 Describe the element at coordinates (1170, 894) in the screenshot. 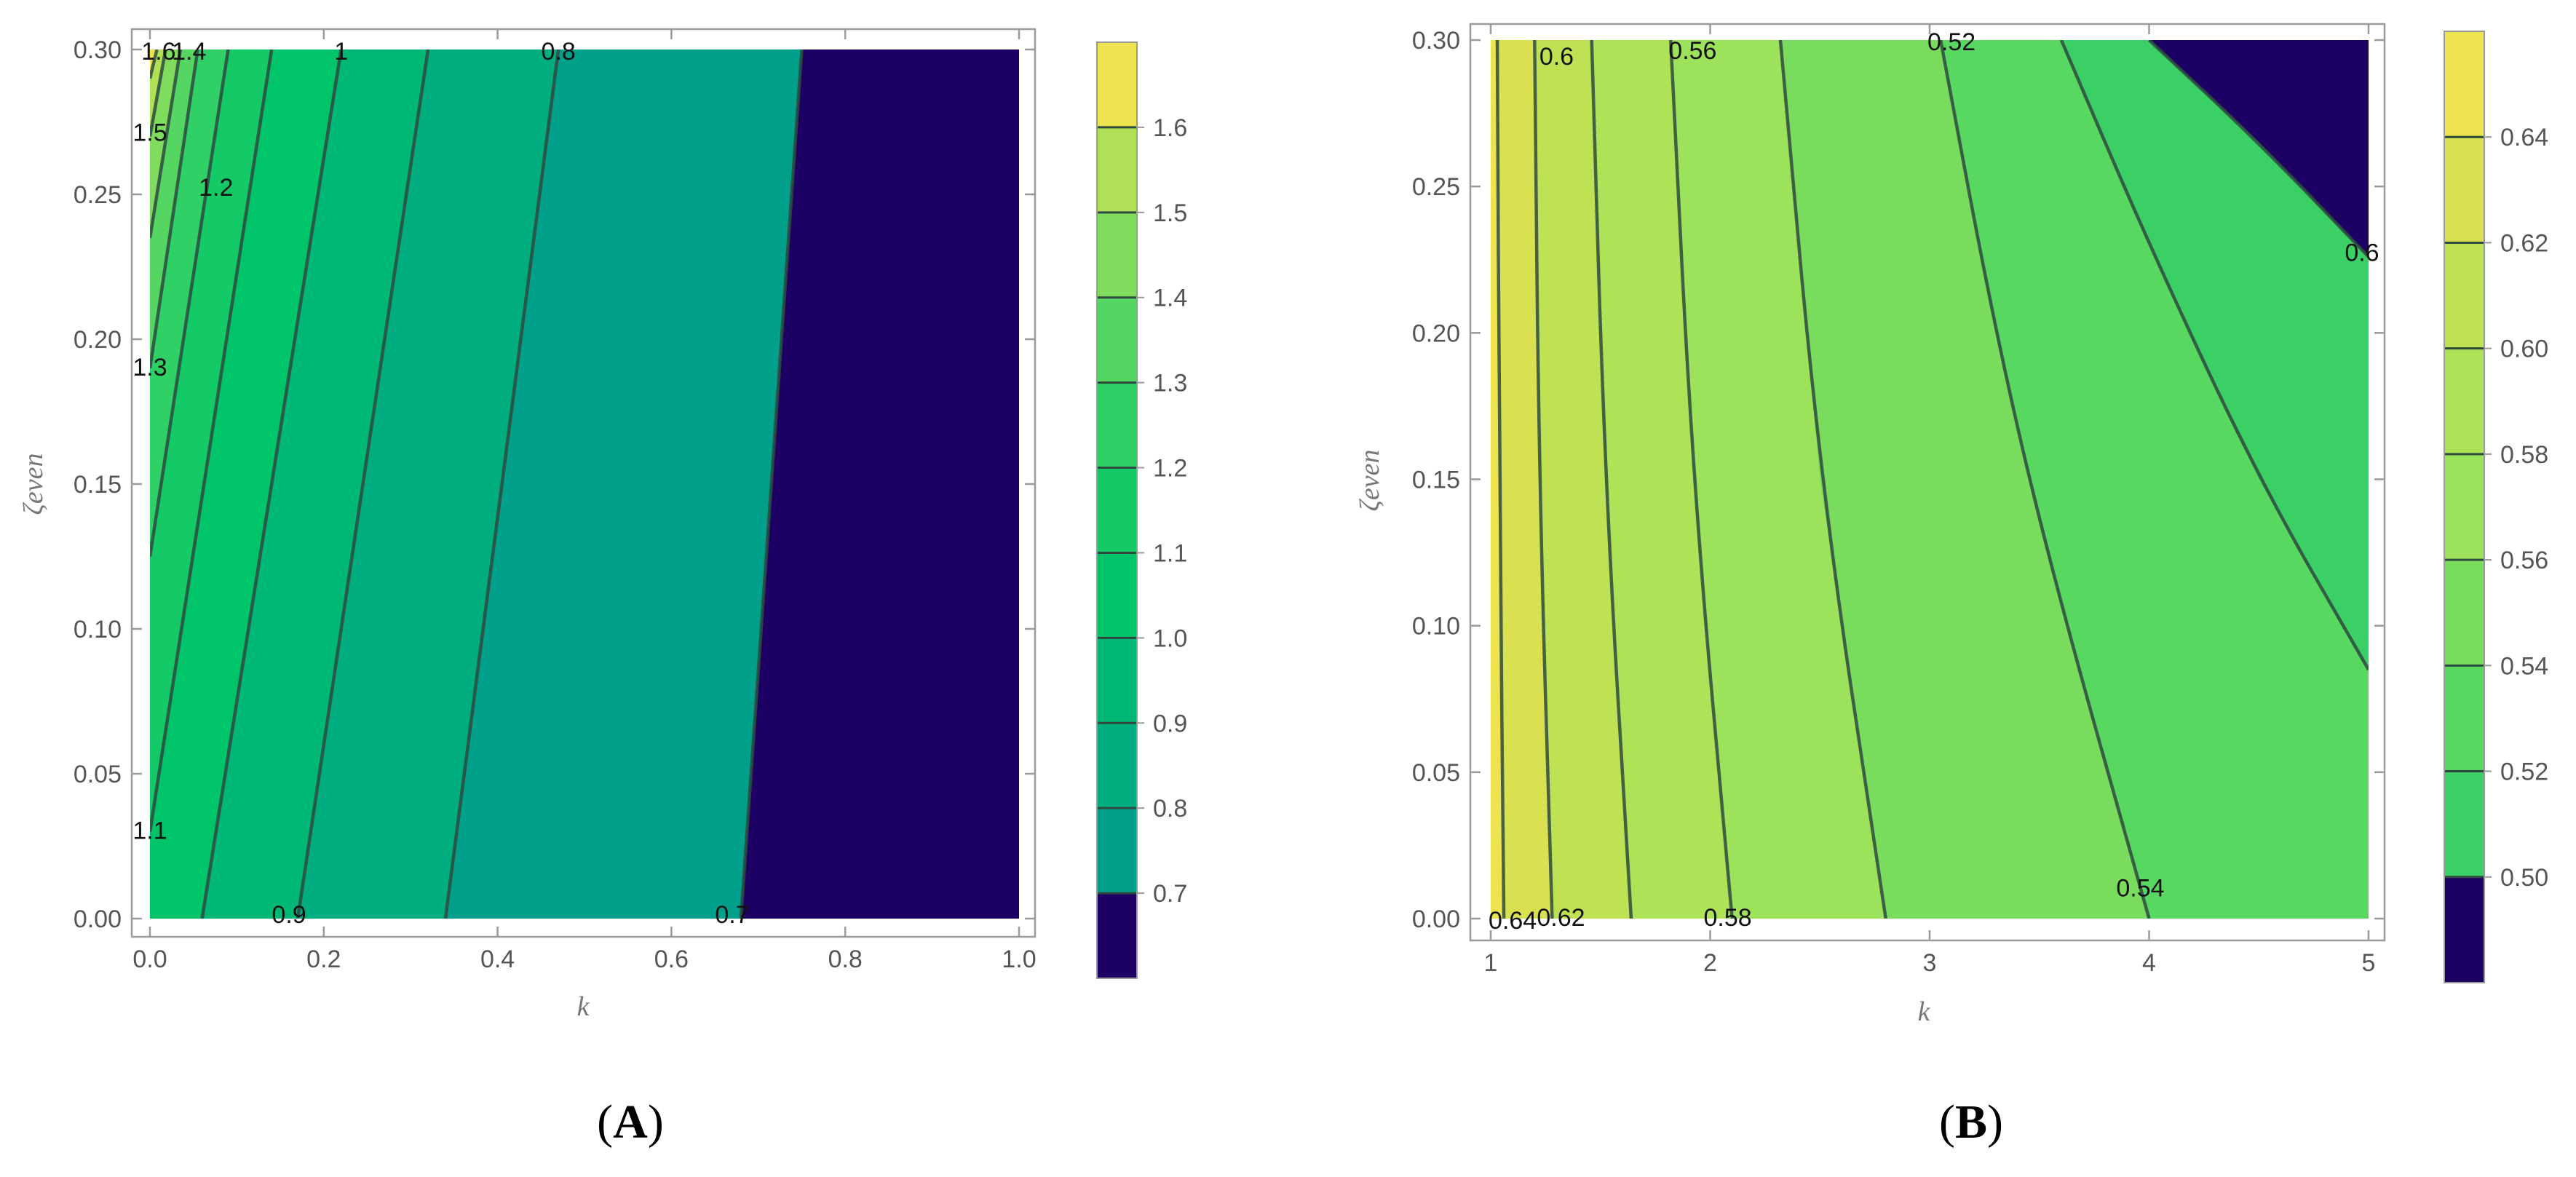

I see `colorbar-tick-label: 0.7` at that location.